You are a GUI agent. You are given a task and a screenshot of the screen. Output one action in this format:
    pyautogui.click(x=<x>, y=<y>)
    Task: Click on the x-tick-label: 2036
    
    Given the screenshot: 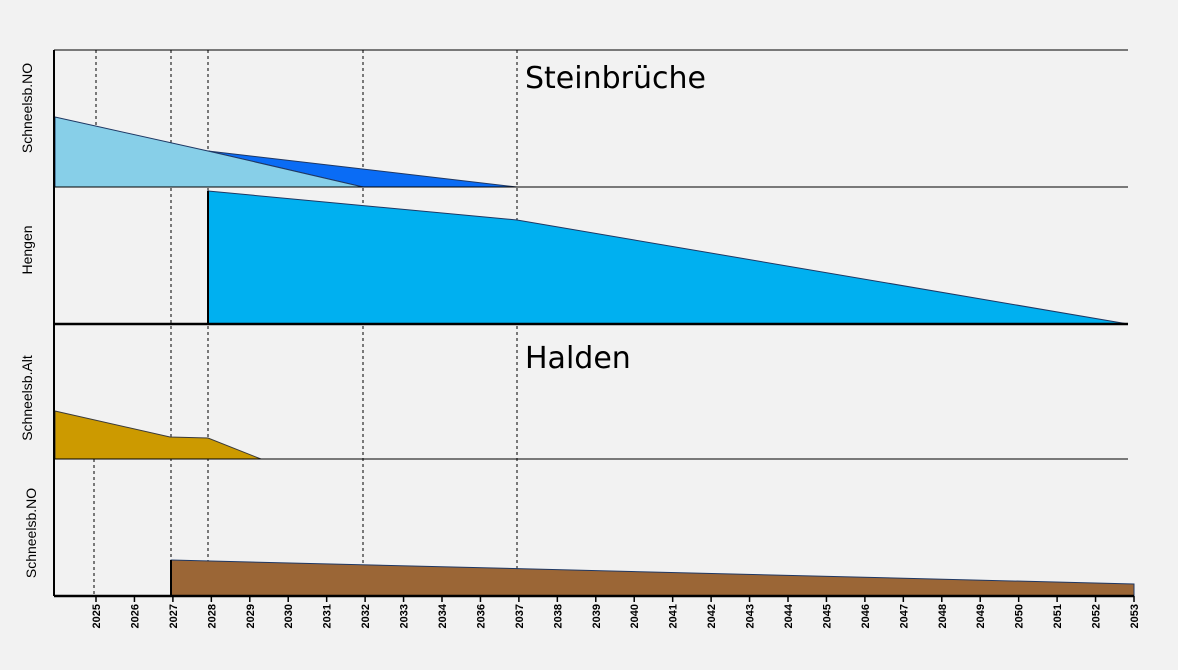 What is the action you would take?
    pyautogui.click(x=481, y=616)
    